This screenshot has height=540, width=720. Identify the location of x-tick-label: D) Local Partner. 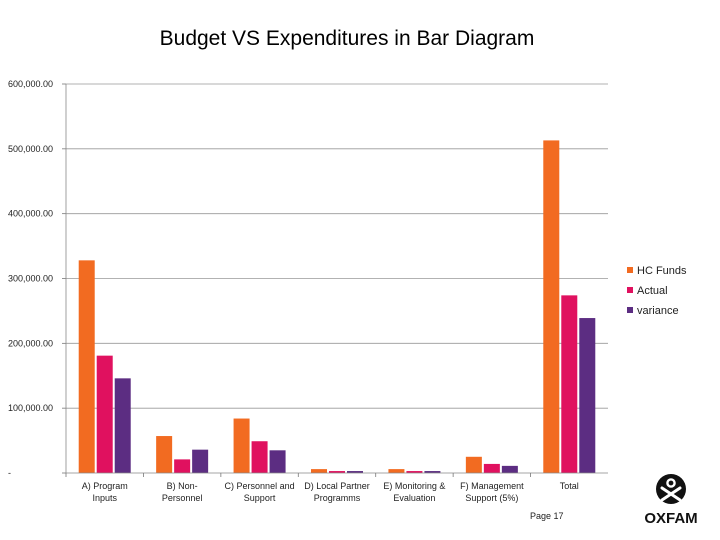
(337, 486).